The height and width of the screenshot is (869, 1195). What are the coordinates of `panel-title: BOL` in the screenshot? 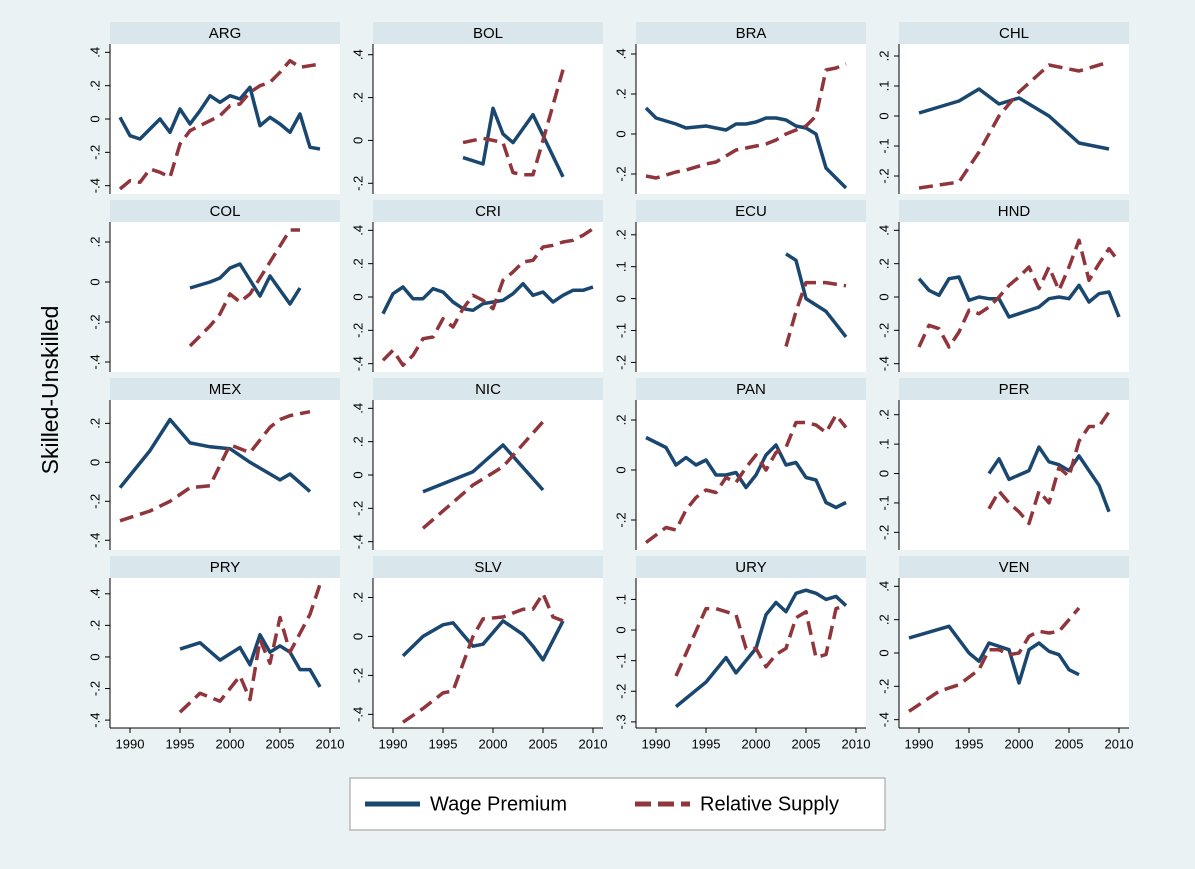 It's located at (488, 33).